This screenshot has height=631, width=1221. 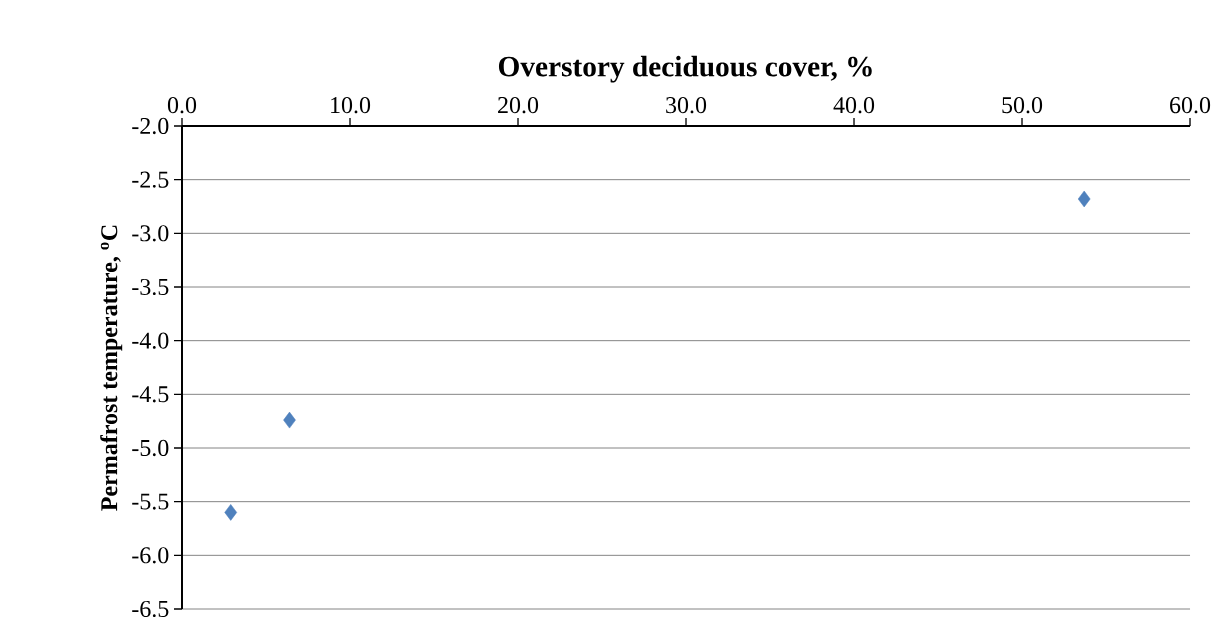 What do you see at coordinates (111, 368) in the screenshot?
I see `y-axis-title: Permafrost temperature, $^{o}$C` at bounding box center [111, 368].